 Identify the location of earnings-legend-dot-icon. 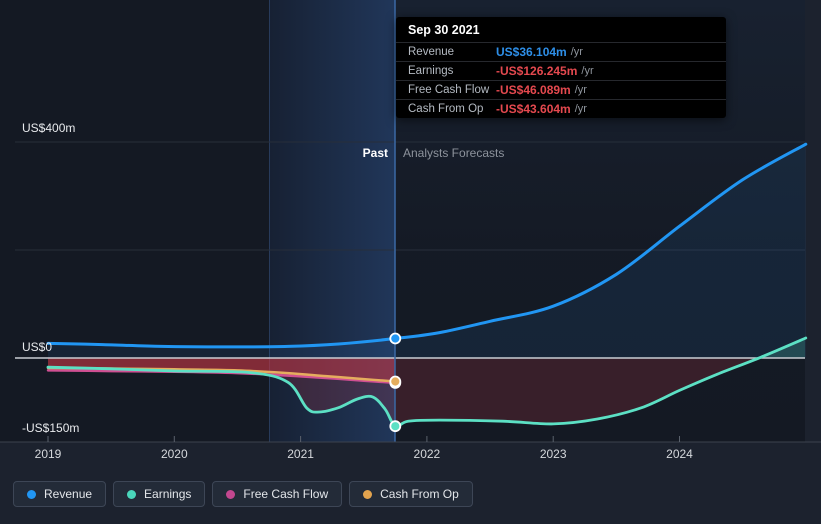
(132, 494).